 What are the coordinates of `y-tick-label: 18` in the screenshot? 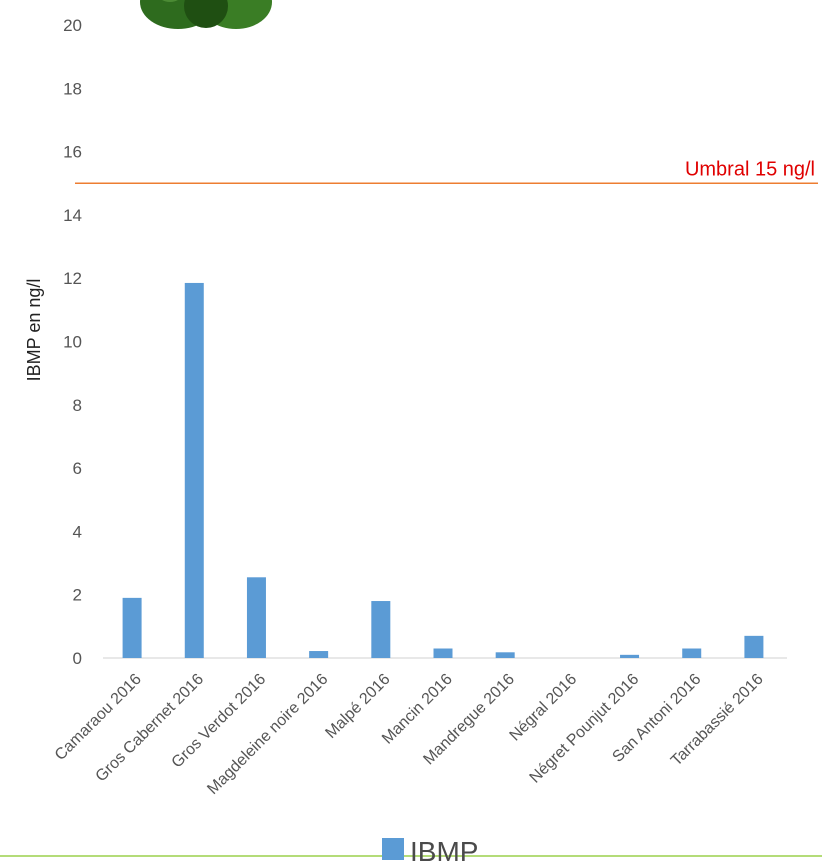 It's located at (72, 88).